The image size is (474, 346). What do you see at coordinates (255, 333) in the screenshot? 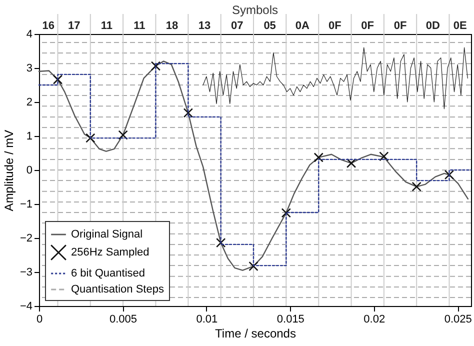
I see `x-axis-title: Time / seconds` at bounding box center [255, 333].